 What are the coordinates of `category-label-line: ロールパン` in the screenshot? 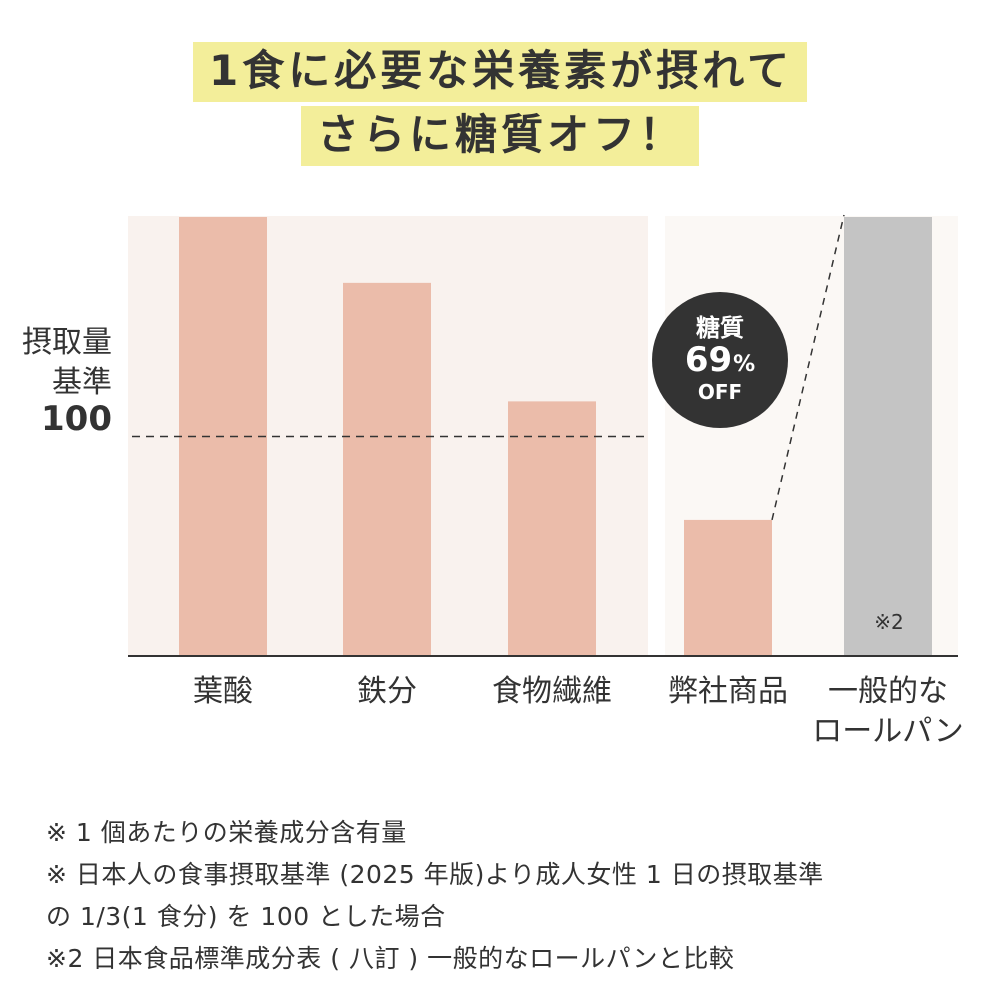 It's located at (888, 731).